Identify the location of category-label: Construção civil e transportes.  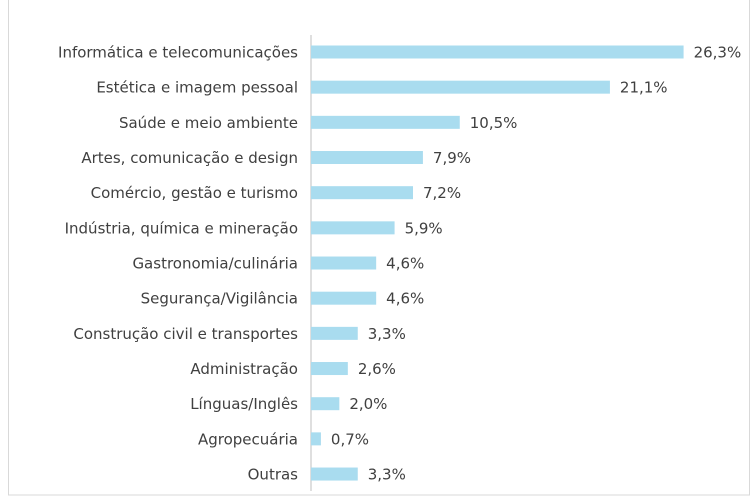
(185, 334).